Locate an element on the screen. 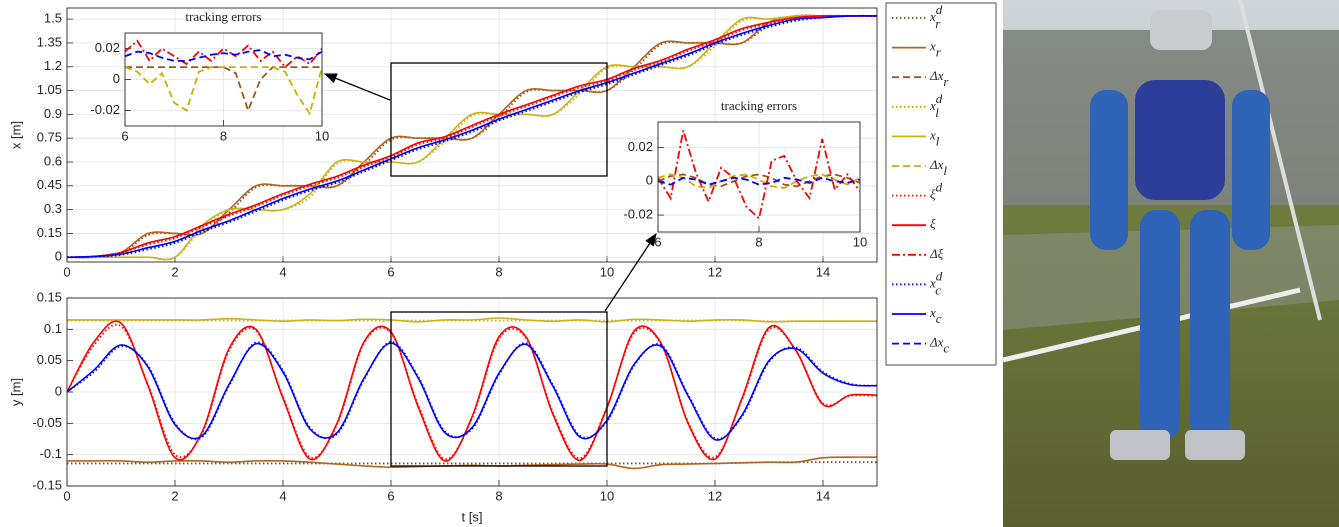  legend-label: Δxl is located at coordinates (938, 167).